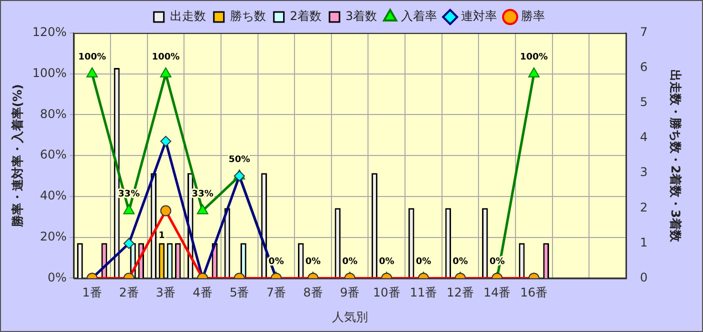  I want to click on x-tick-label: 14番, so click(497, 293).